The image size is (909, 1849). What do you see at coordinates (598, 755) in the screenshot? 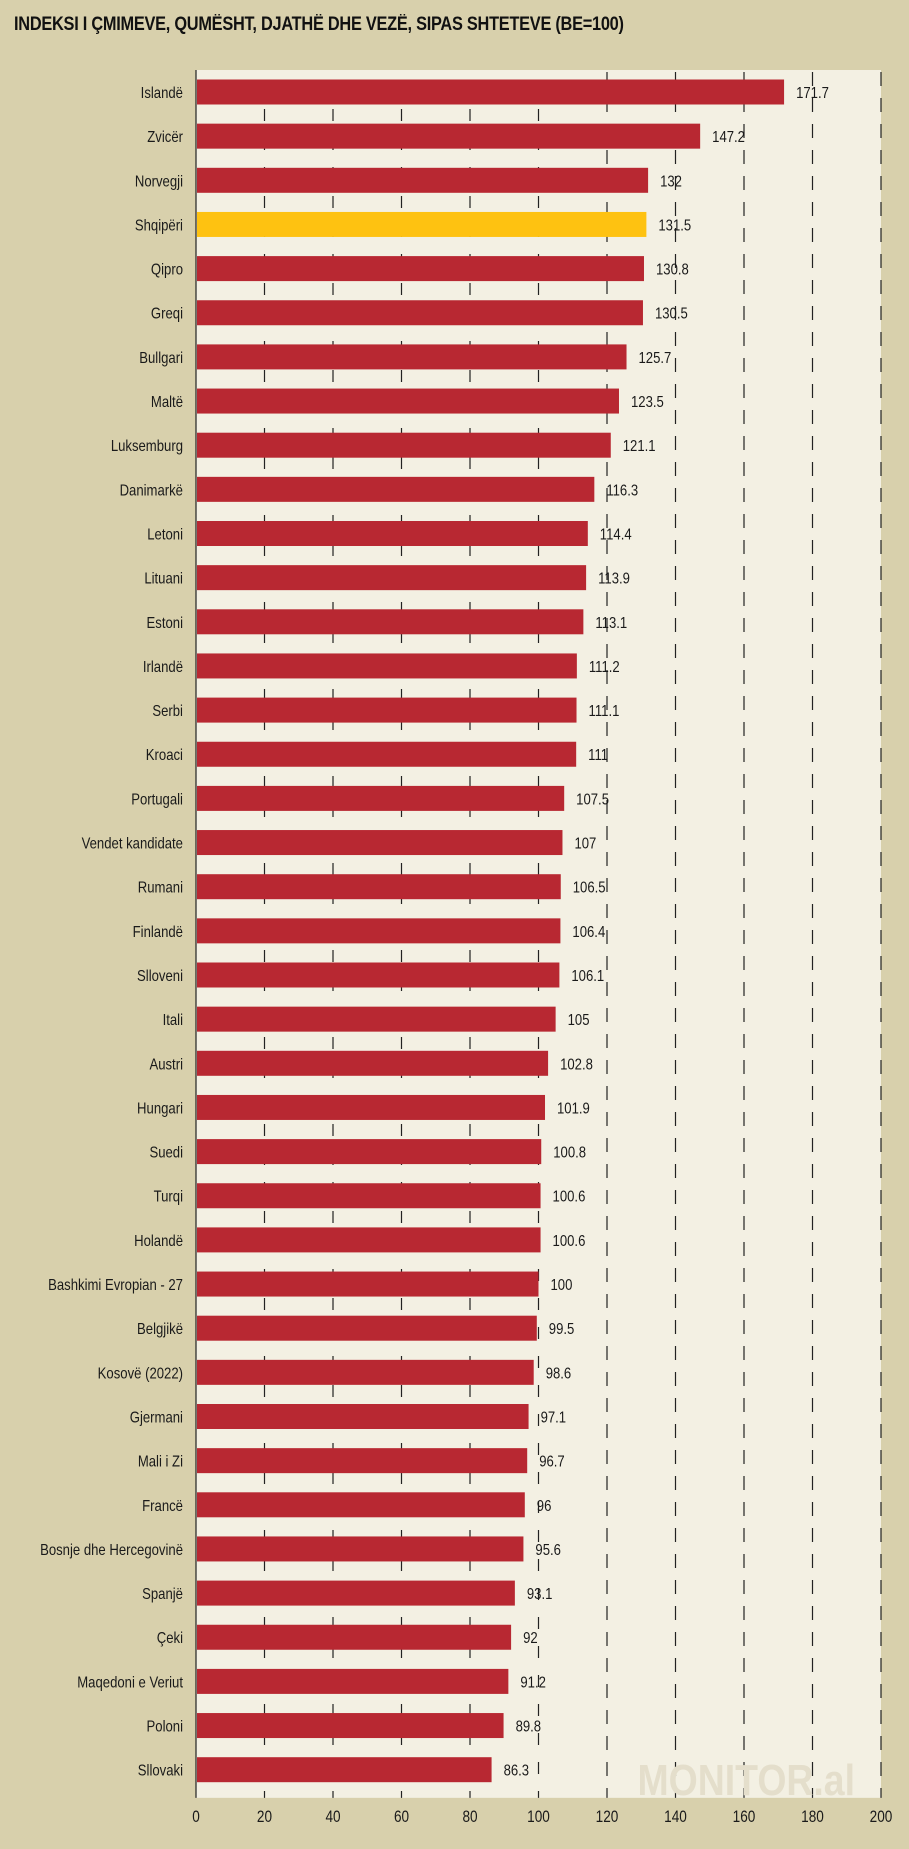
I see `value-label: 111` at bounding box center [598, 755].